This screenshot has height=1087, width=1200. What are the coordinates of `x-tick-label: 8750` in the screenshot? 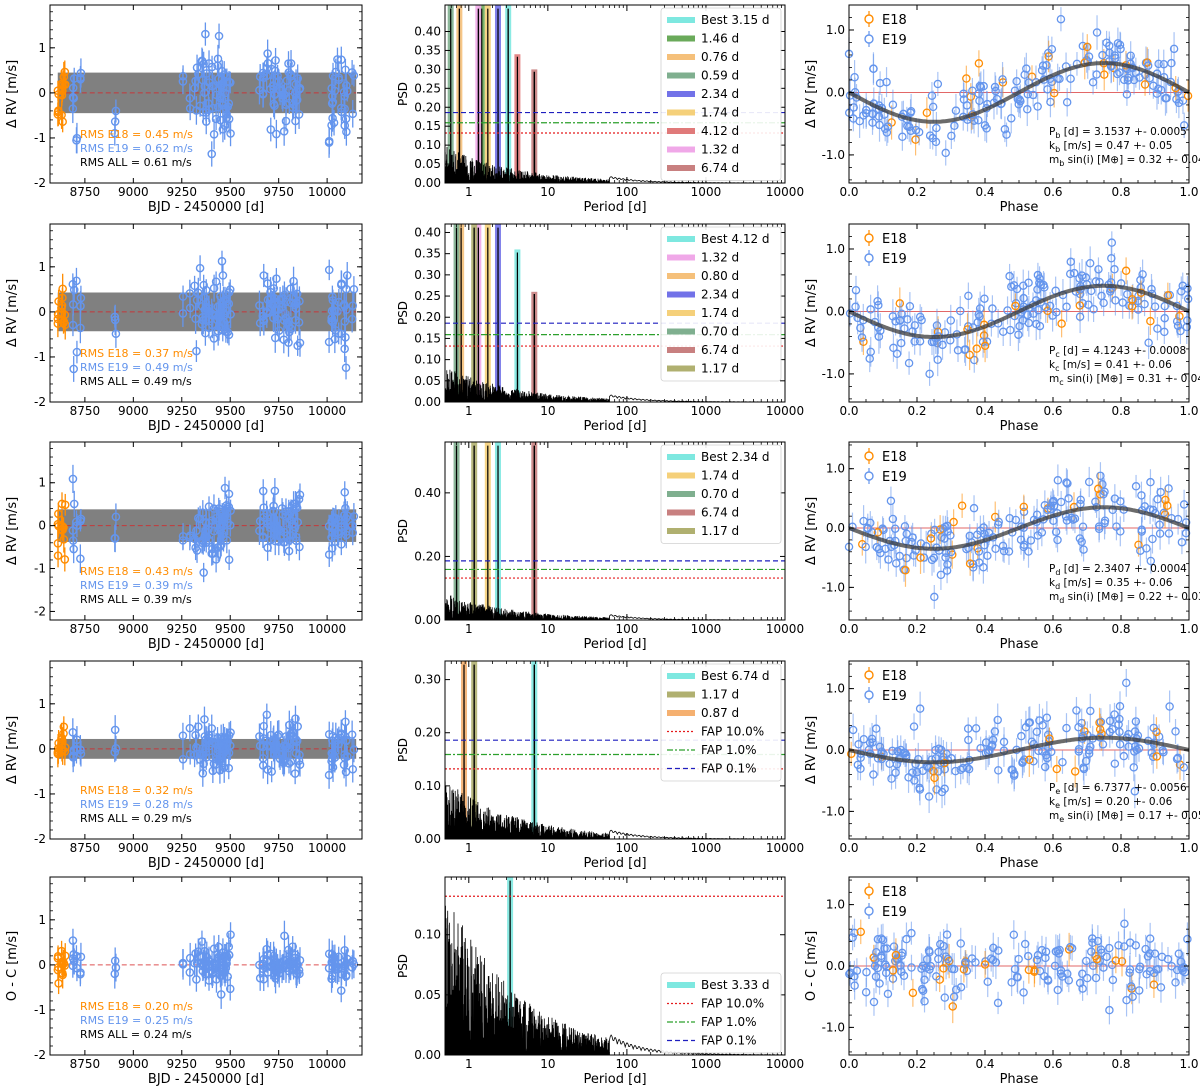 It's located at (85, 411).